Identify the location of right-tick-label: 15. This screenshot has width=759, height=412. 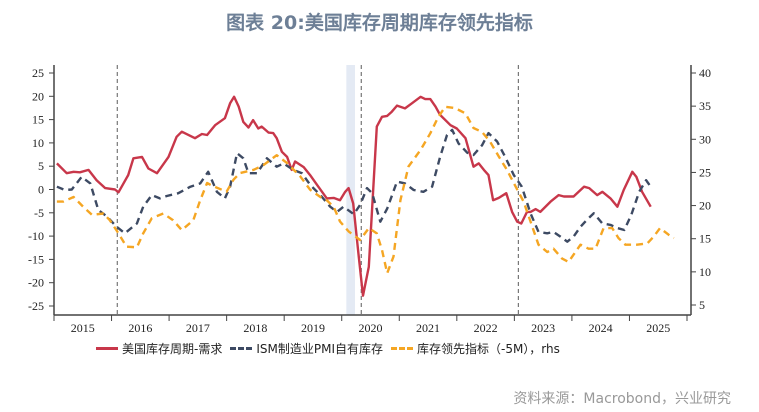
(705, 239).